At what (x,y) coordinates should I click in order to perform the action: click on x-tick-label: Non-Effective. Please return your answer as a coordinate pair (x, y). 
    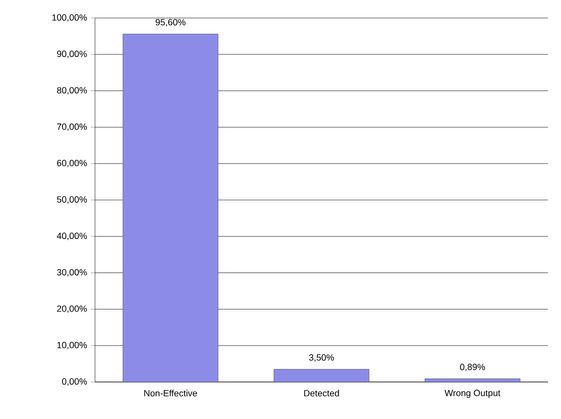
    Looking at the image, I should click on (171, 393).